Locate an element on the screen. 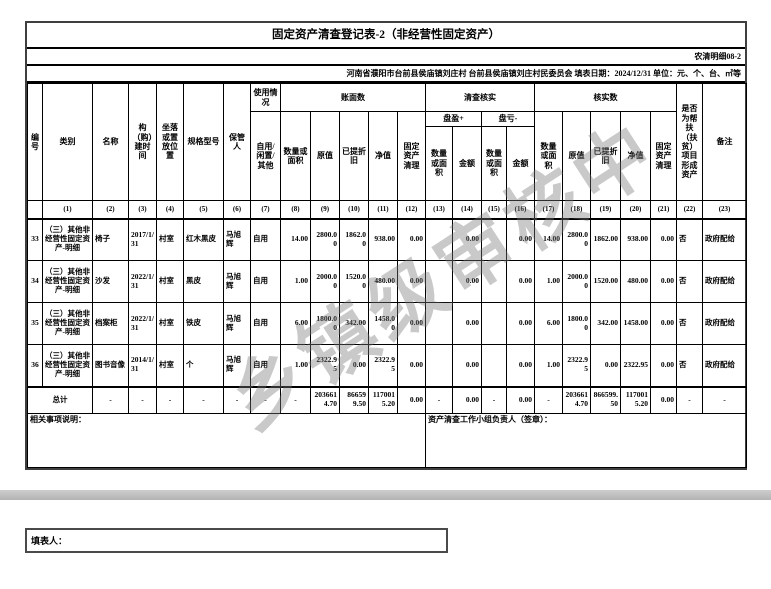 The width and height of the screenshot is (771, 589). horizontal-divider-bar is located at coordinates (385, 495).